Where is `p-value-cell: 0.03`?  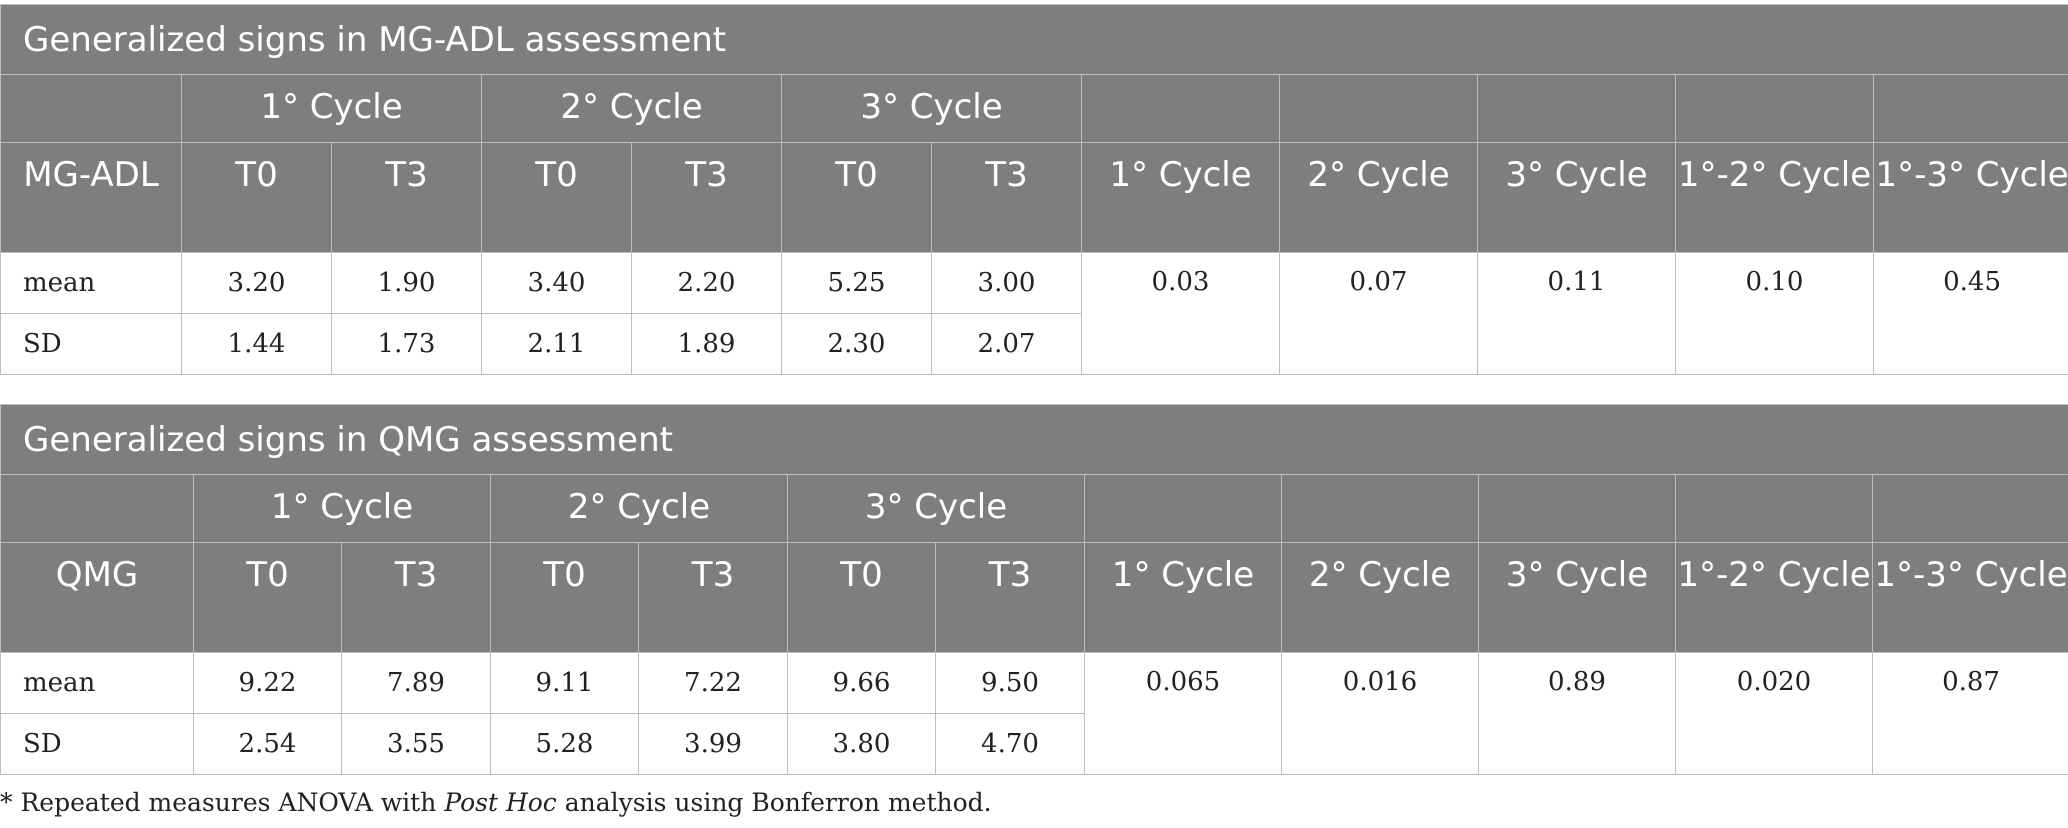 p-value-cell: 0.03 is located at coordinates (1180, 313).